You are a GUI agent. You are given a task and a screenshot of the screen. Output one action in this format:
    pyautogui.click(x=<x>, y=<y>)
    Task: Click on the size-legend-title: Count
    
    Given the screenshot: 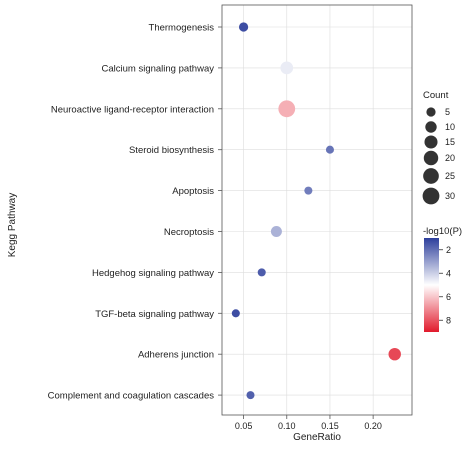 What is the action you would take?
    pyautogui.click(x=436, y=95)
    